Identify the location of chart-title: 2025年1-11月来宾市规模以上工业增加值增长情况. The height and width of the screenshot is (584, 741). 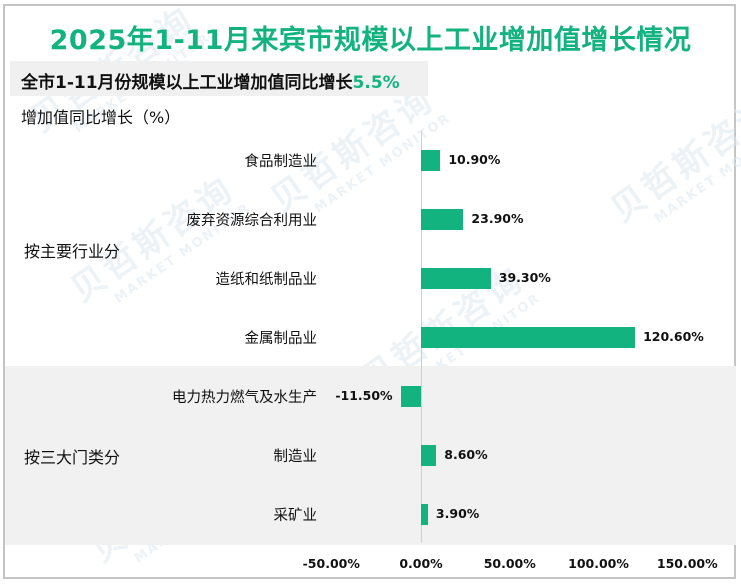
(370, 40).